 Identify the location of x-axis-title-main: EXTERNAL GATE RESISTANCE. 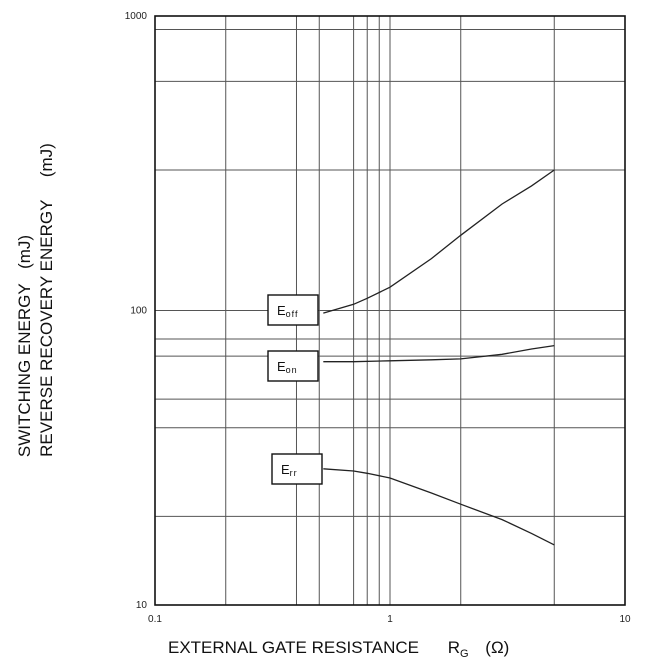
(293, 647).